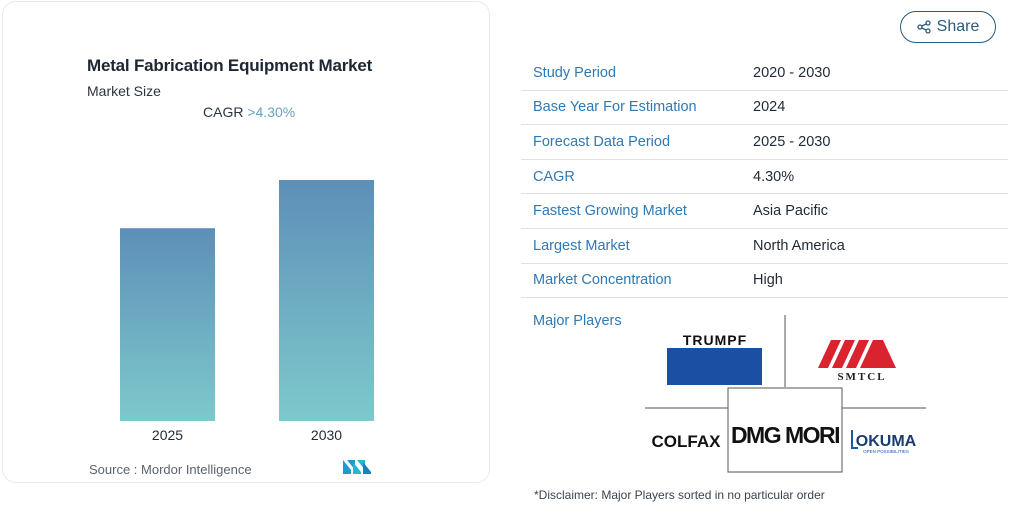 The height and width of the screenshot is (528, 1015). Describe the element at coordinates (768, 280) in the screenshot. I see `info-value: High` at that location.